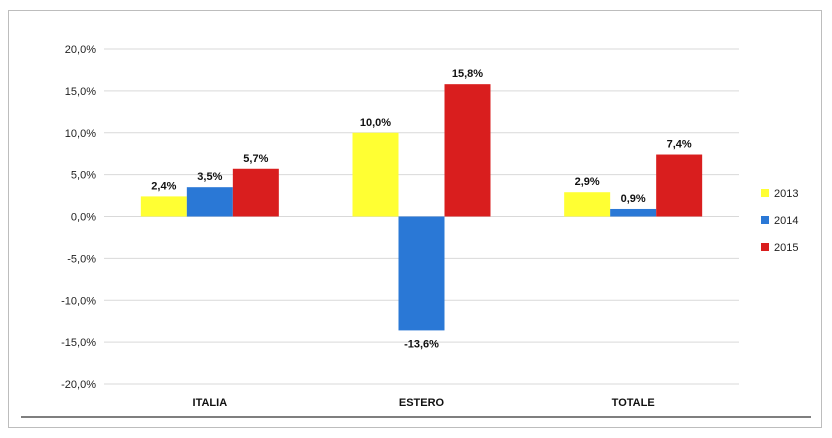 Image resolution: width=832 pixels, height=438 pixels. What do you see at coordinates (375, 123) in the screenshot?
I see `data-label: 10,0%` at bounding box center [375, 123].